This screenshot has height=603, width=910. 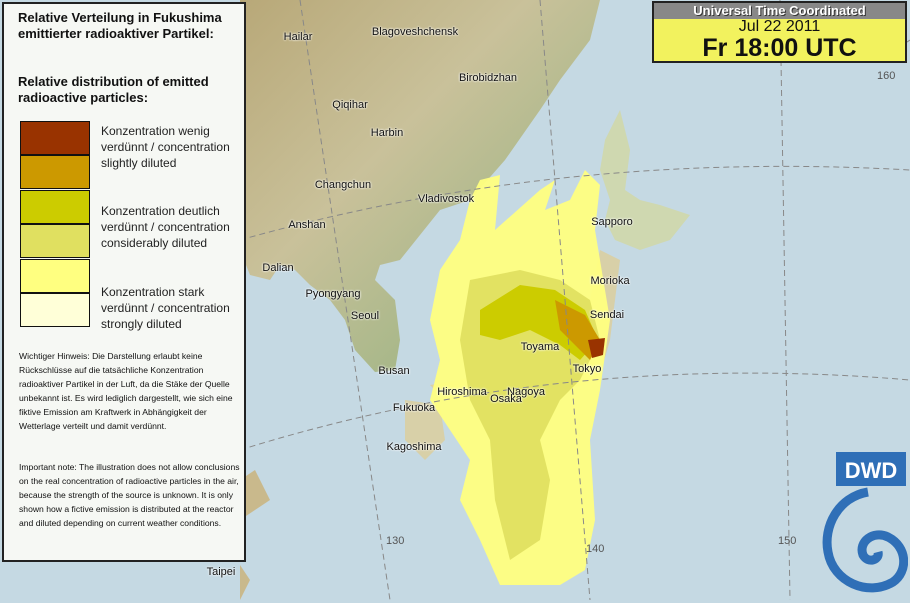 What do you see at coordinates (526, 392) in the screenshot?
I see `city-label: Nagoya` at bounding box center [526, 392].